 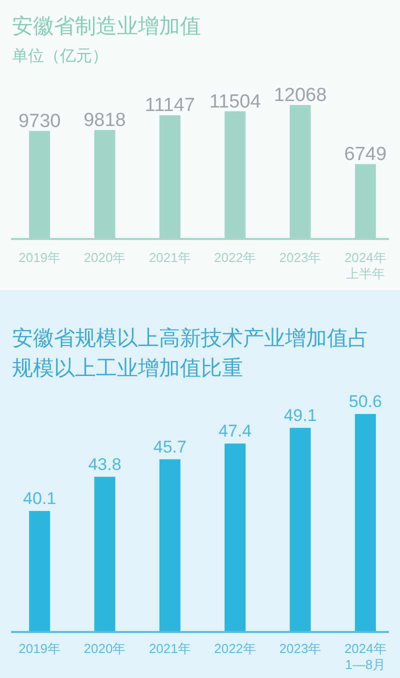 What do you see at coordinates (365, 656) in the screenshot?
I see `x-tick-label: 2024年1—8月` at bounding box center [365, 656].